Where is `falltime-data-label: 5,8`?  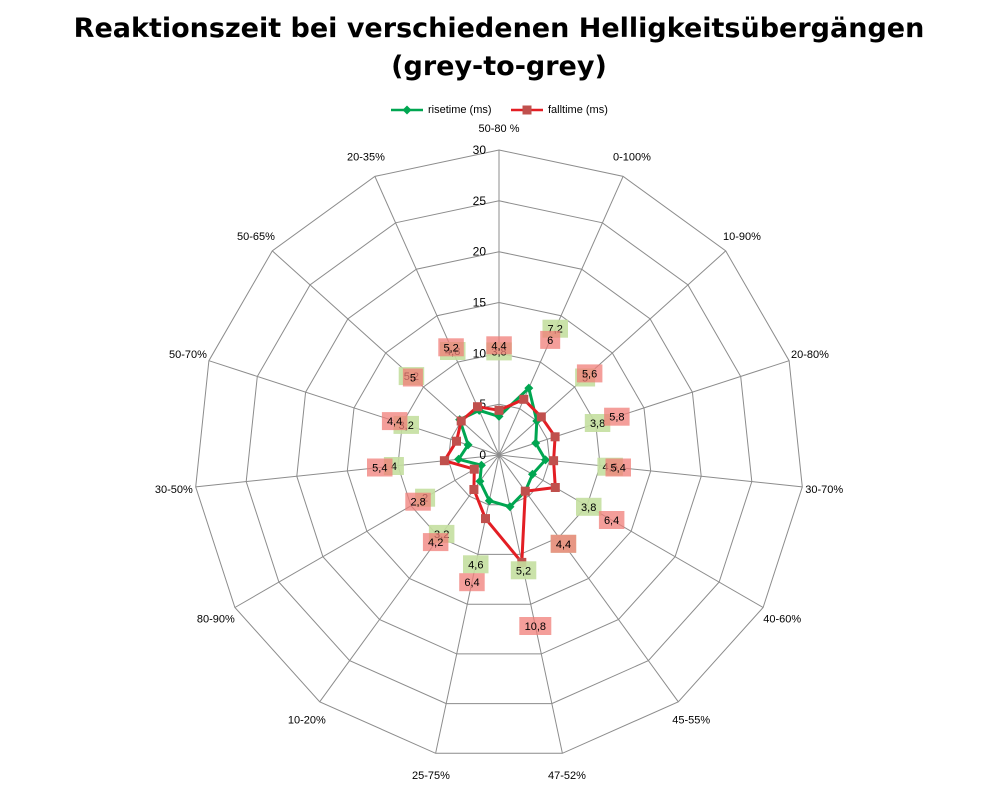 falltime-data-label: 5,8 is located at coordinates (616, 418).